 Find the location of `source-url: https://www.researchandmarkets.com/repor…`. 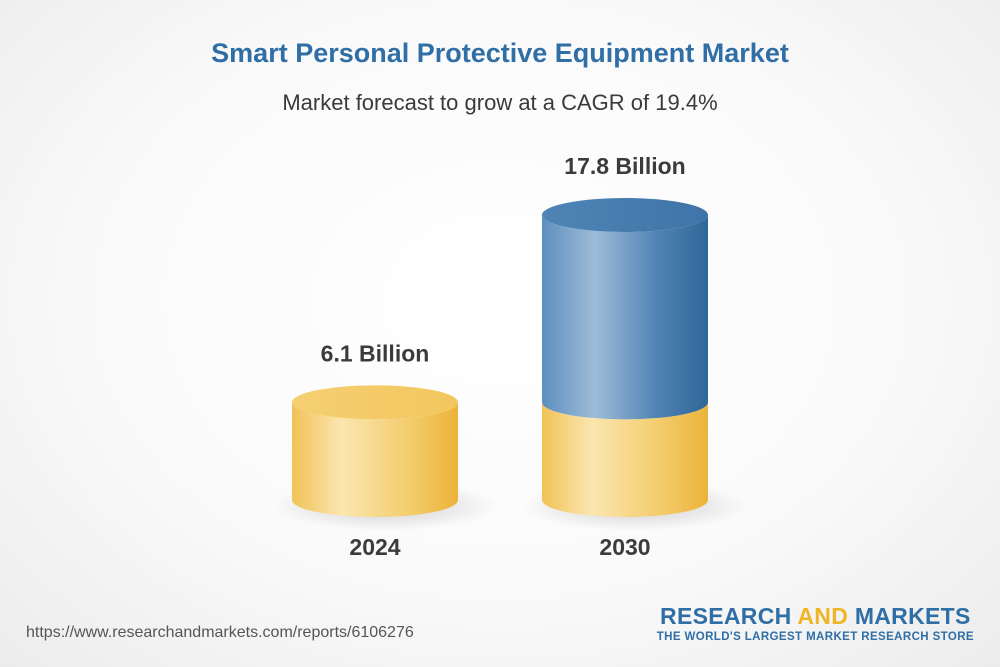

source-url: https://www.researchandmarkets.com/repor… is located at coordinates (220, 632).